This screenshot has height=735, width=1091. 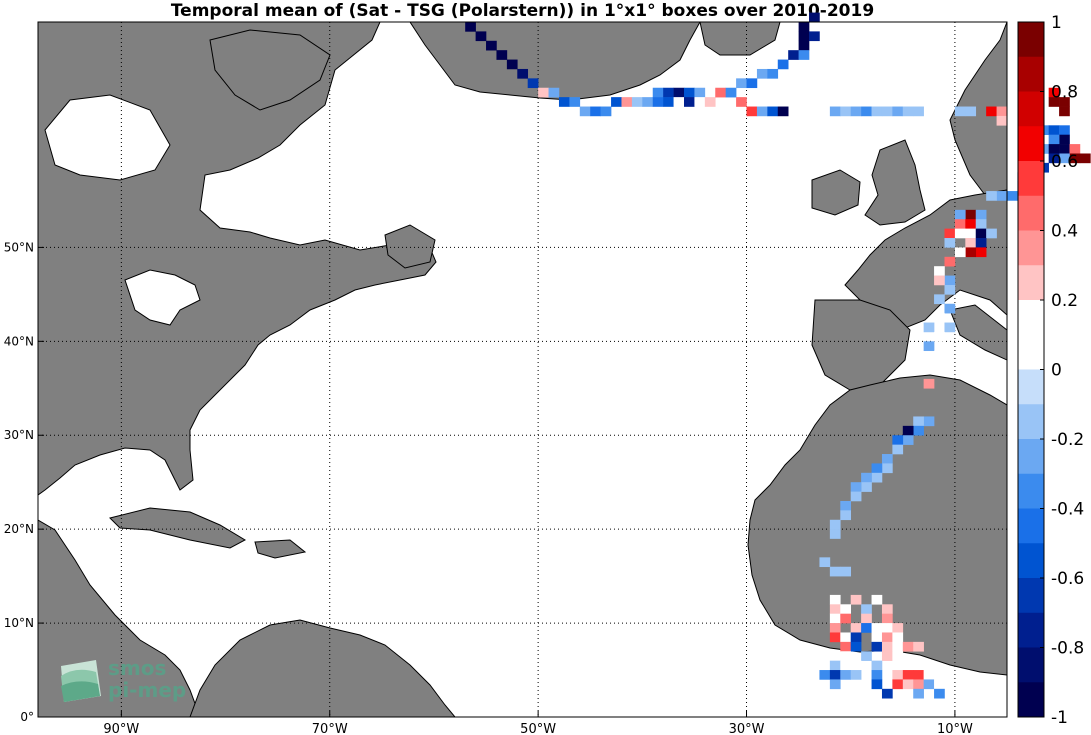 I want to click on land-africa, so click(x=877, y=525).